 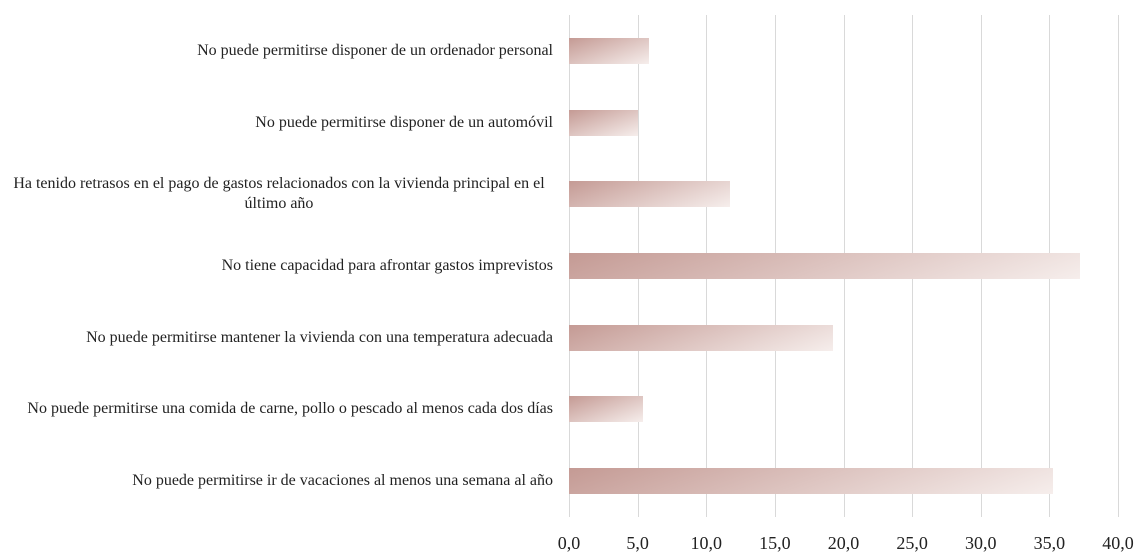 I want to click on x-tick-label: 30,0, so click(x=981, y=543).